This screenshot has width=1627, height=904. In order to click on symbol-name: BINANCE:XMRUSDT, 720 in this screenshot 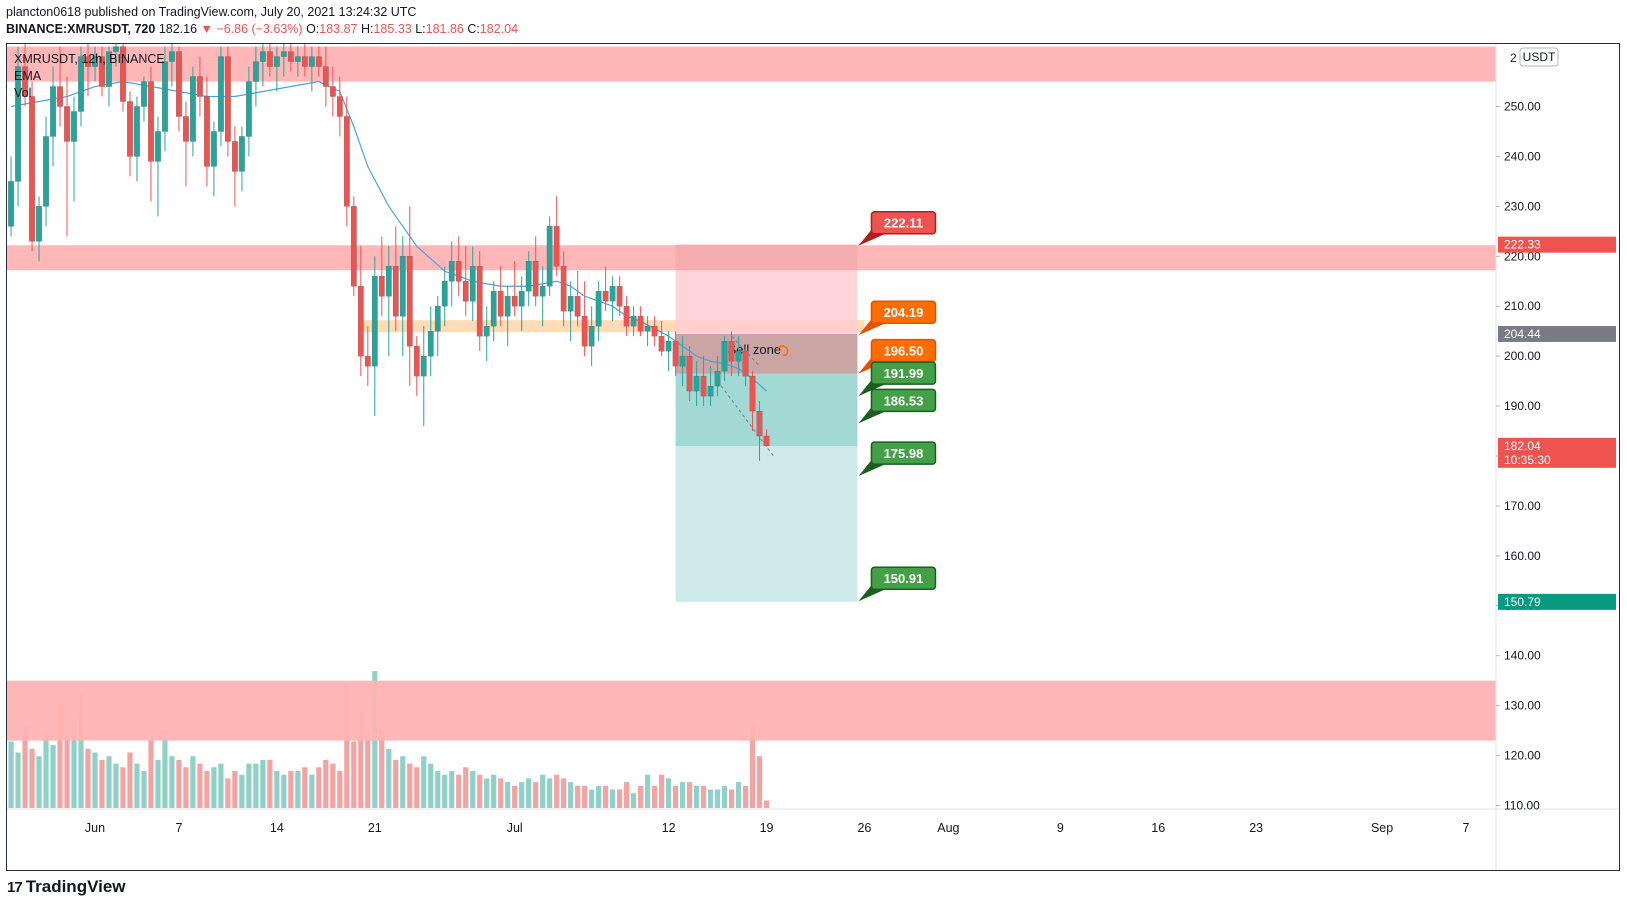, I will do `click(81, 29)`.